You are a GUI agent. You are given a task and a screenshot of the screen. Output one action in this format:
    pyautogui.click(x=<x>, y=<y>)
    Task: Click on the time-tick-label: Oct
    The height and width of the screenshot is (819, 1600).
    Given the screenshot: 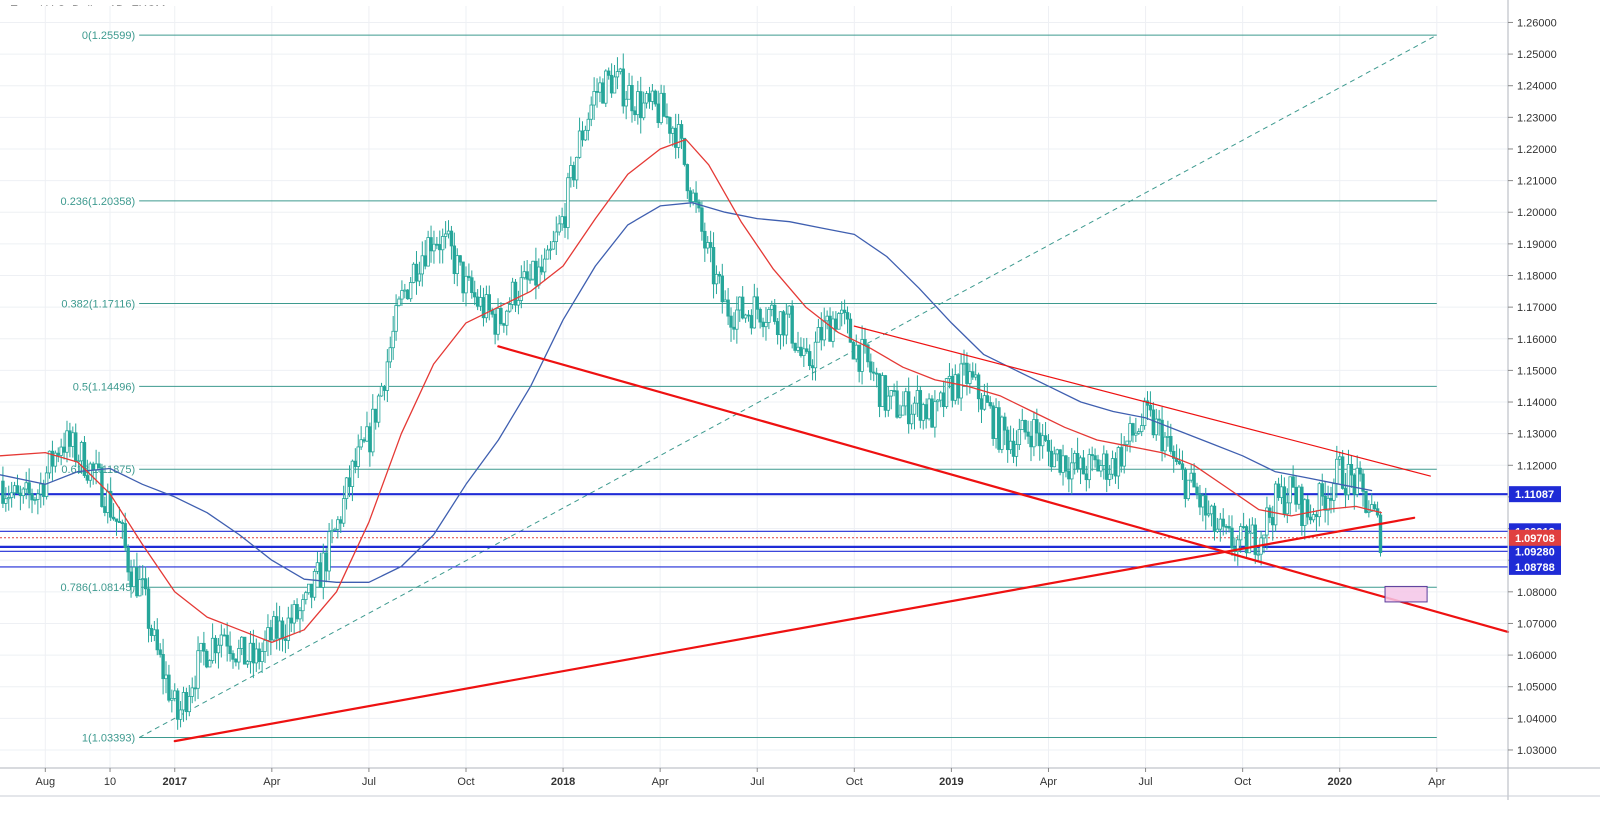 What is the action you would take?
    pyautogui.click(x=465, y=782)
    